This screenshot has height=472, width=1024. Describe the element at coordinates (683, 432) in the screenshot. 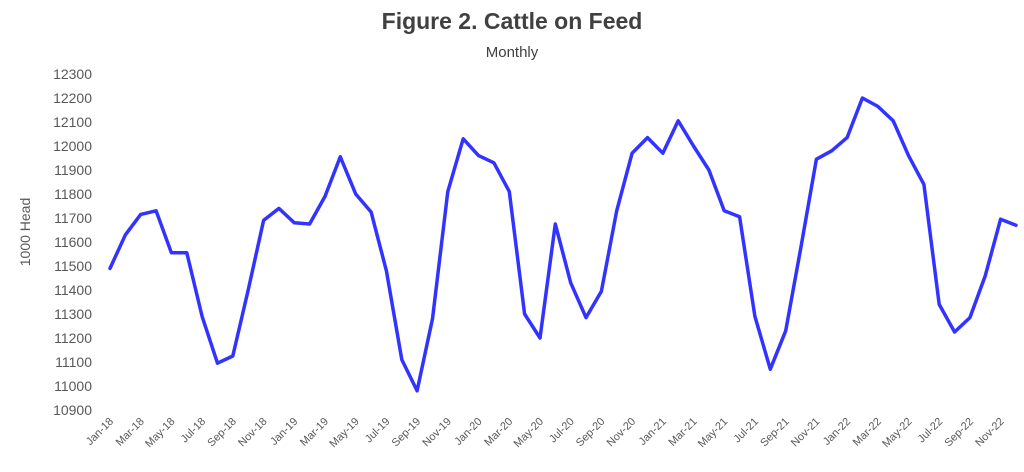

I see `x-tick-label: Mar-21` at that location.